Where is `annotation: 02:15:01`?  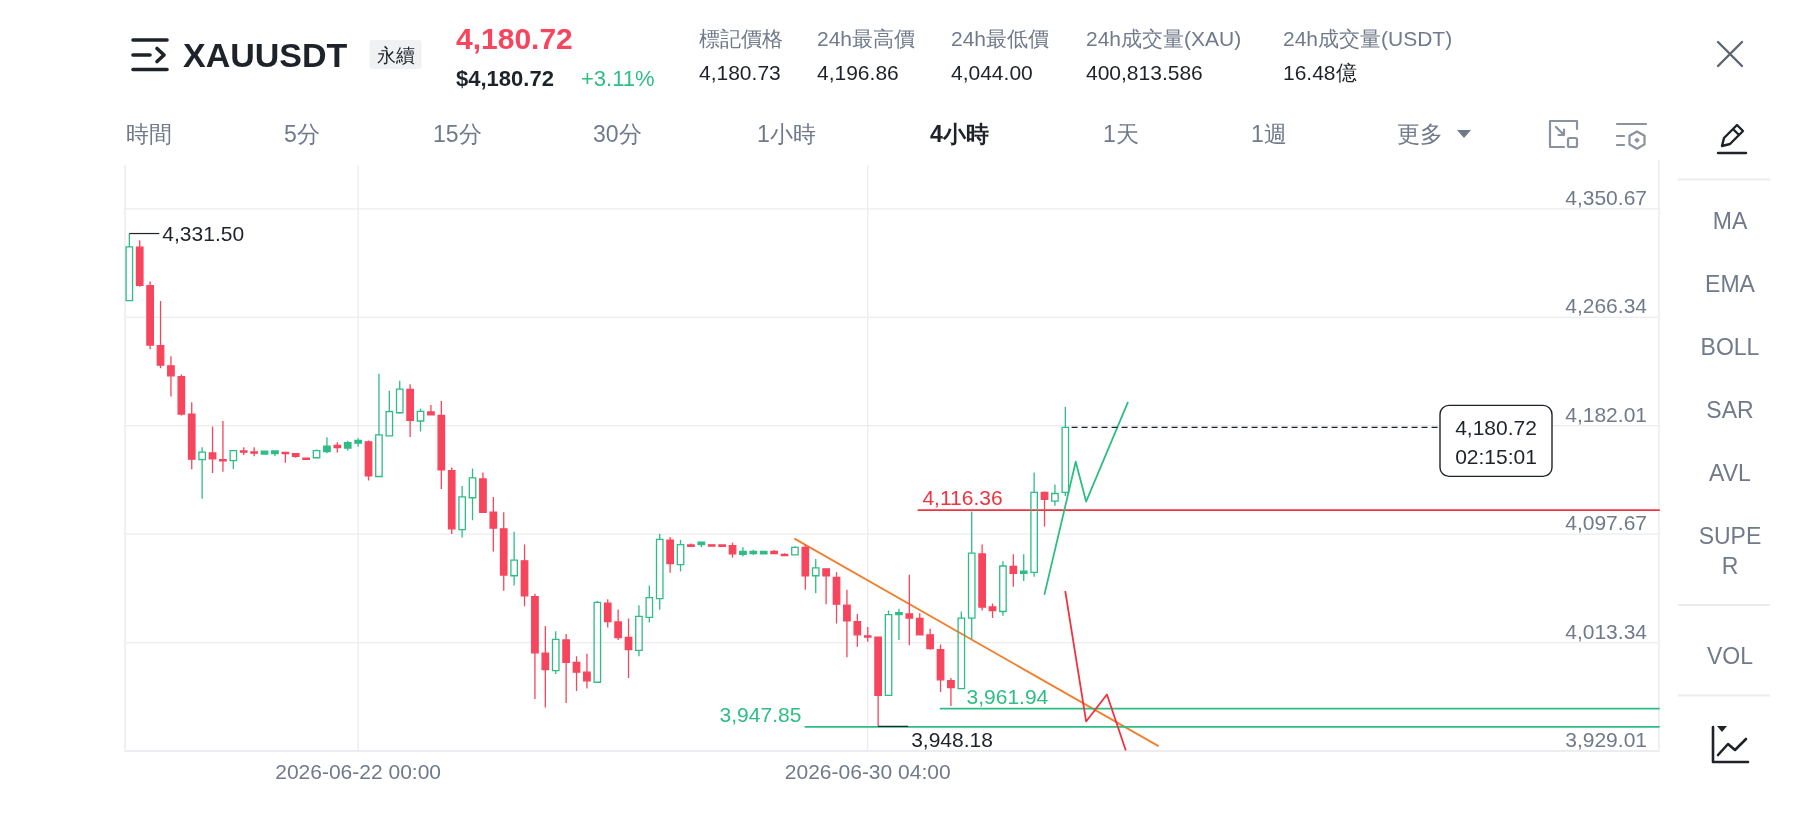 annotation: 02:15:01 is located at coordinates (1496, 456).